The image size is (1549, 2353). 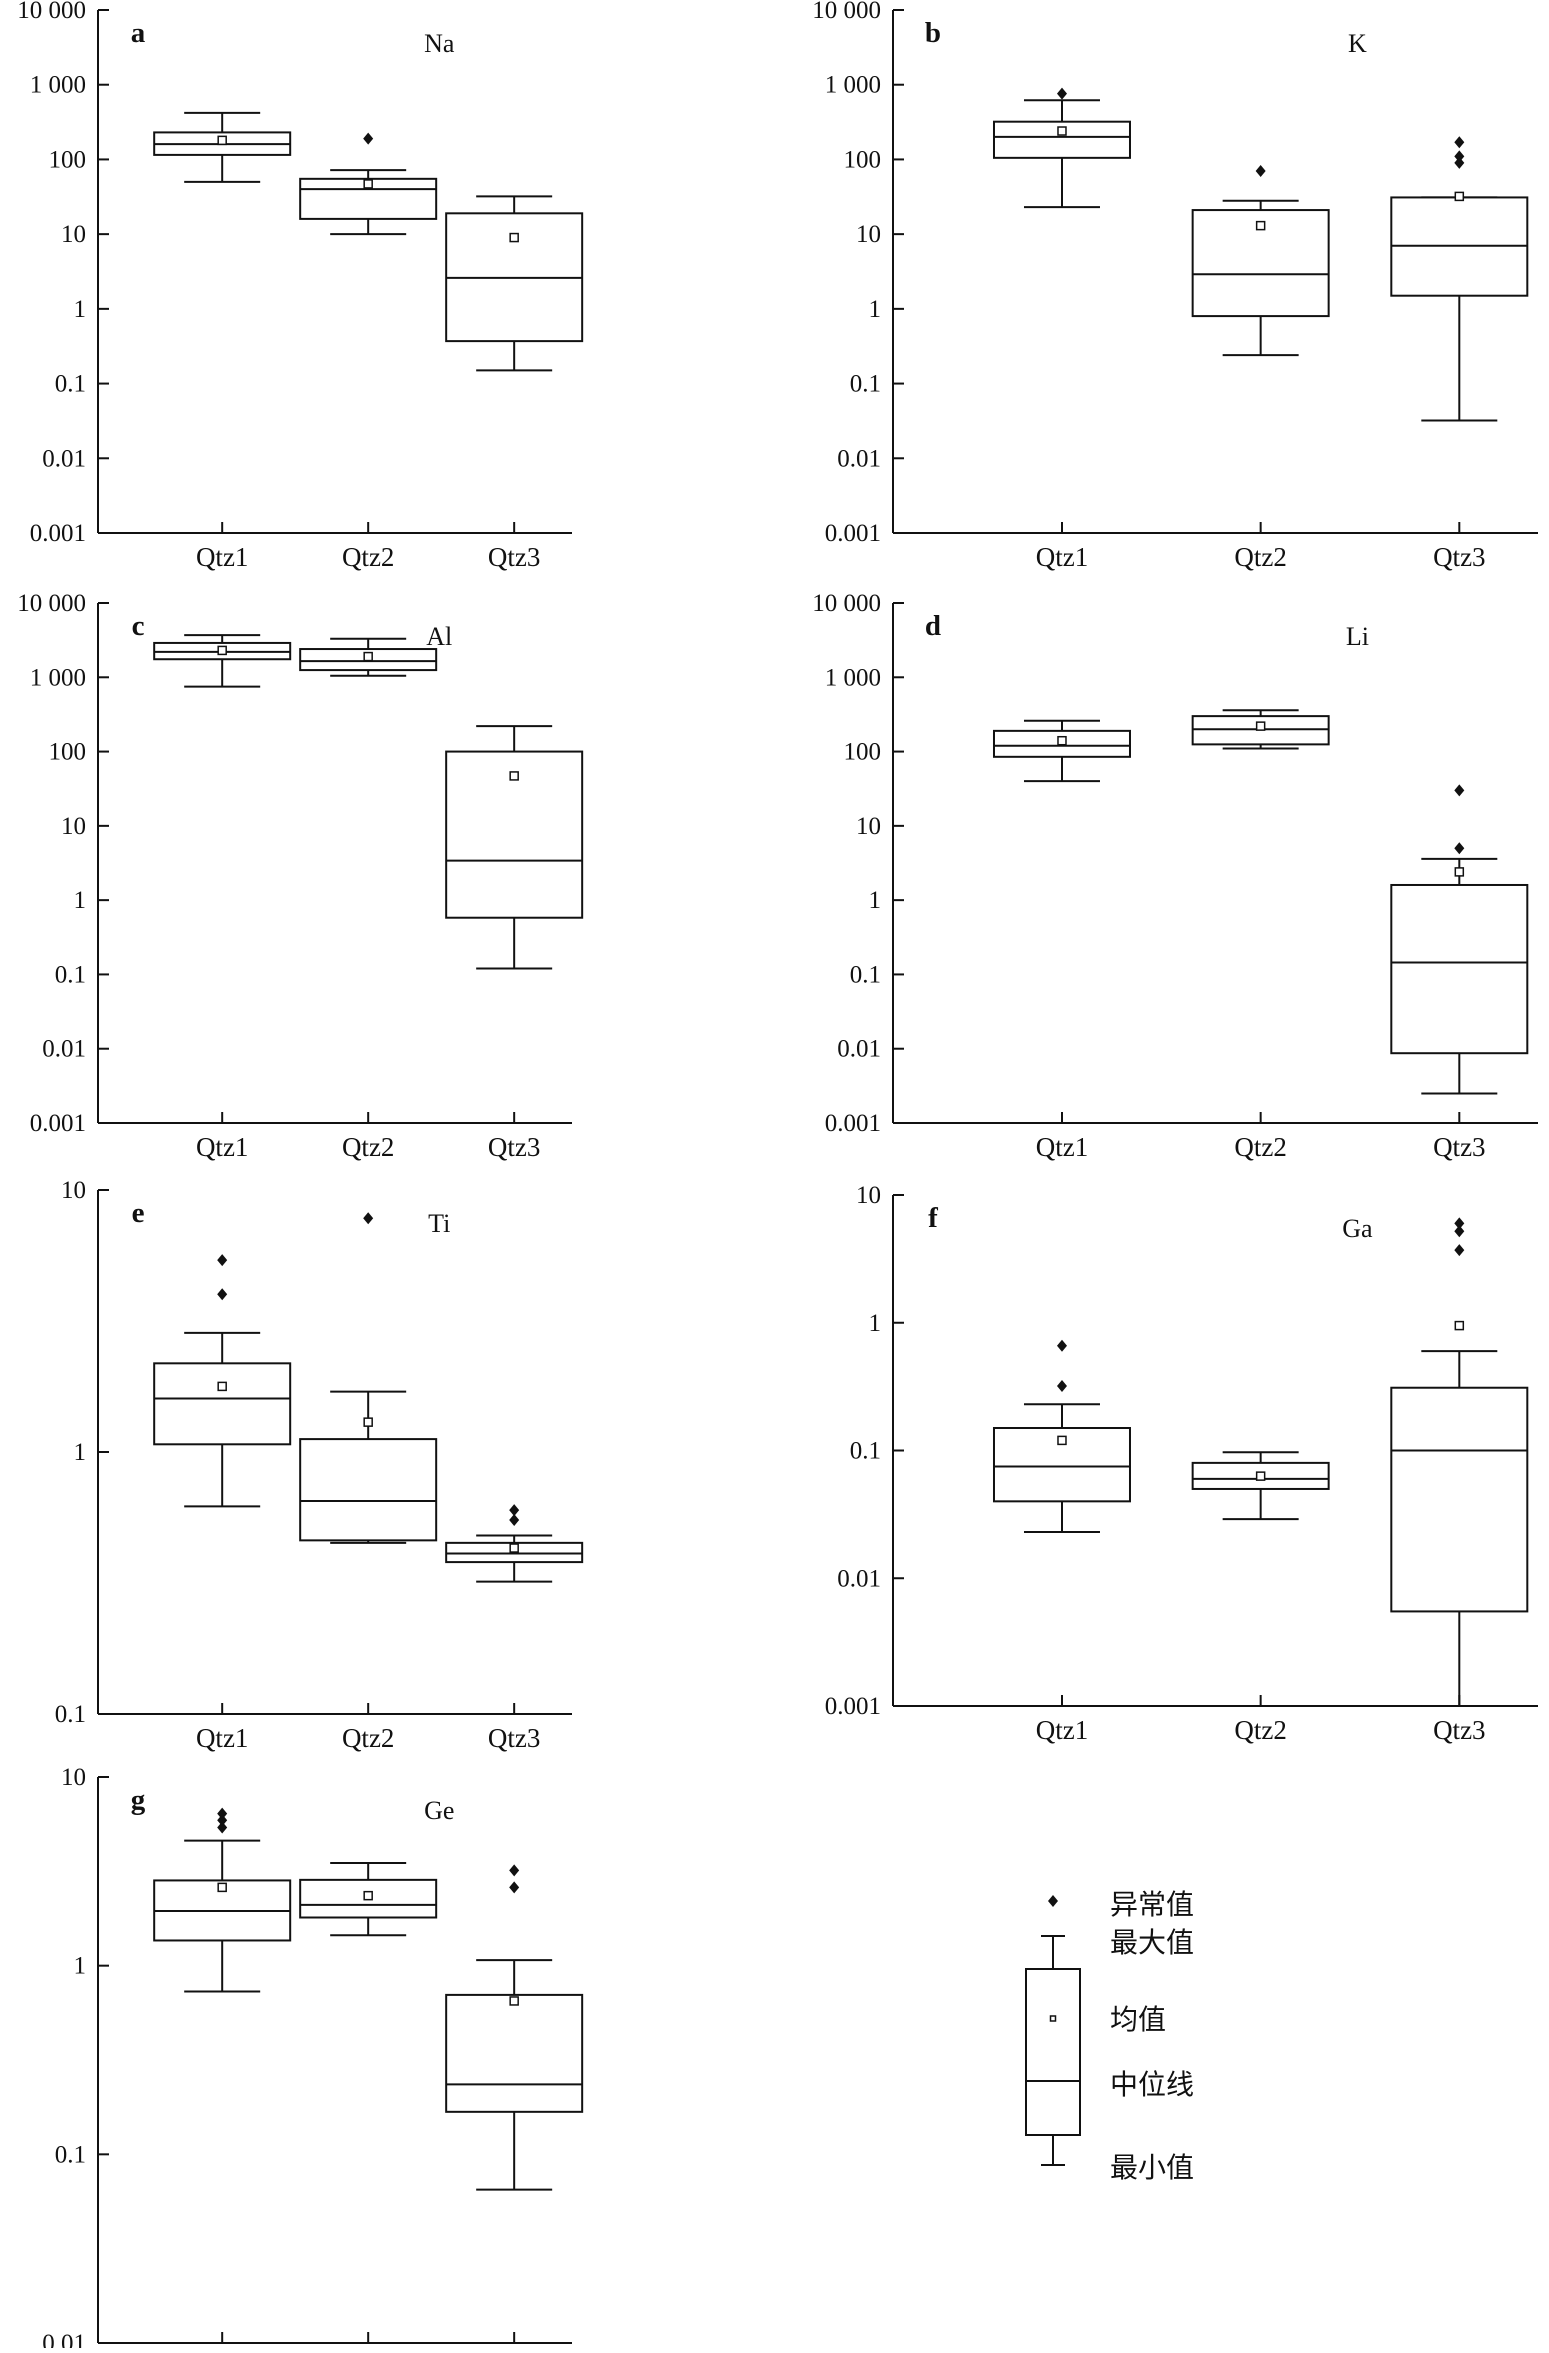 What do you see at coordinates (1152, 2084) in the screenshot?
I see `legend-median-label: 中位线` at bounding box center [1152, 2084].